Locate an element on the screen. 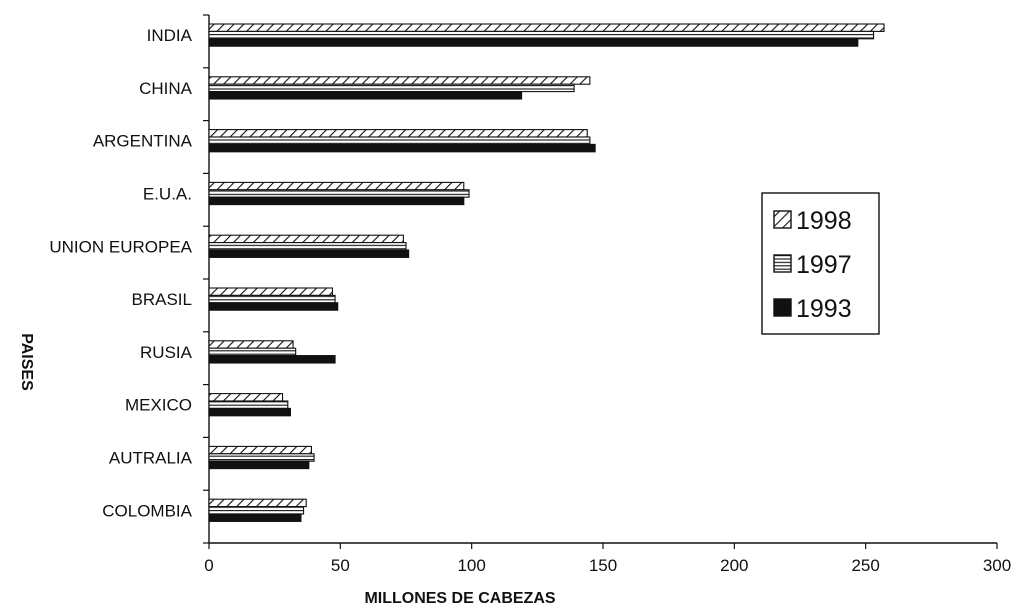  y-axis-title: PAISES is located at coordinates (26, 362).